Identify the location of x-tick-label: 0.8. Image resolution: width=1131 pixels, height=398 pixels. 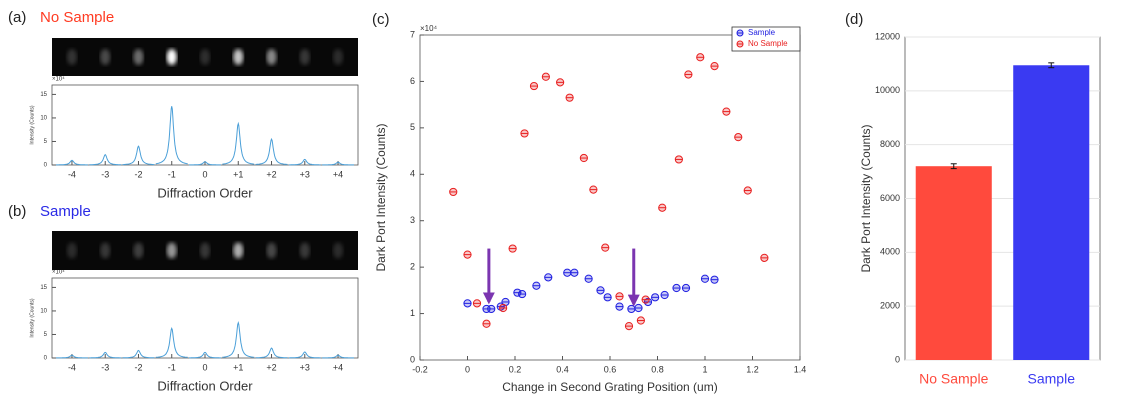
(657, 369).